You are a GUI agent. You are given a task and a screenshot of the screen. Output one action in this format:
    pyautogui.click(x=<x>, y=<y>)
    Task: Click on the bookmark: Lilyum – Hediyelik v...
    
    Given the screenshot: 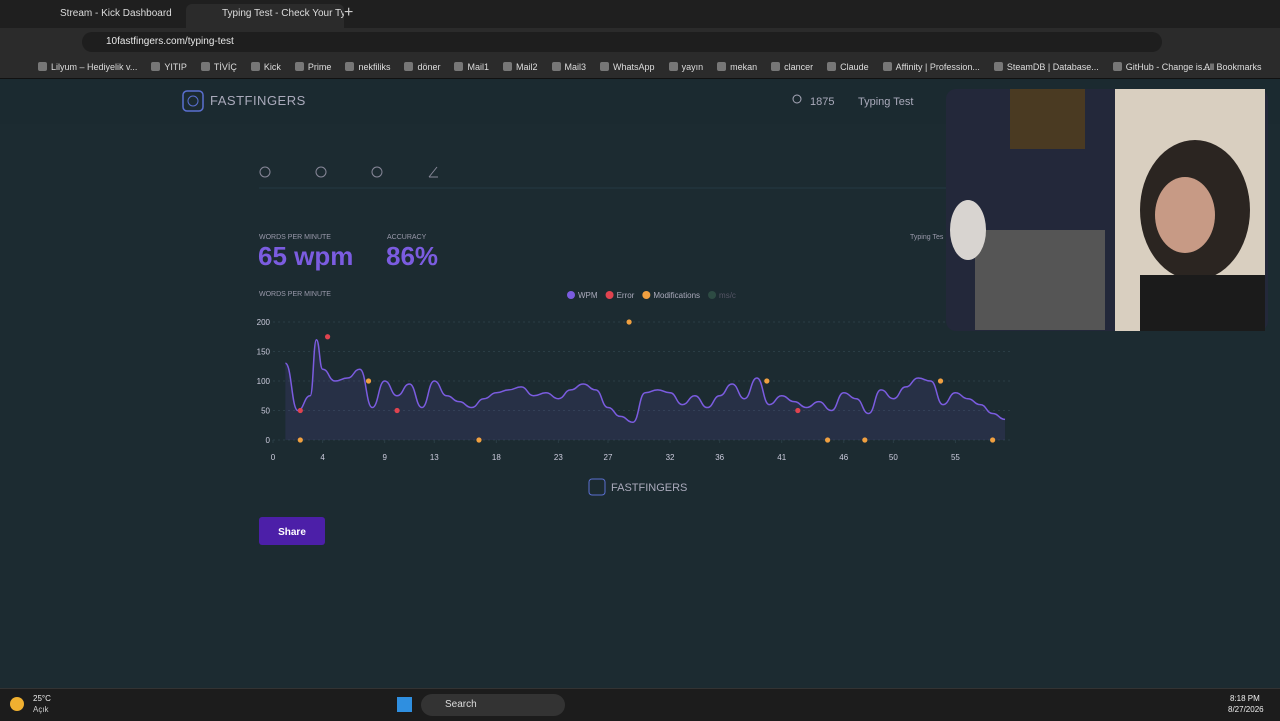 What is the action you would take?
    pyautogui.click(x=87, y=67)
    